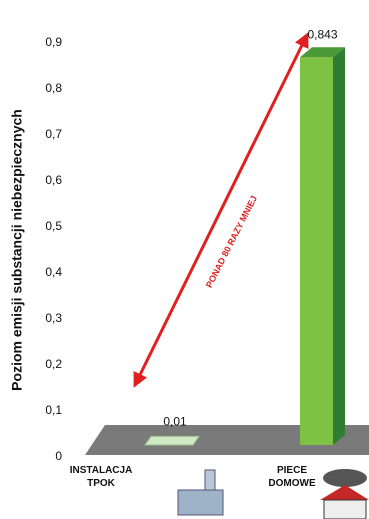 Image resolution: width=369 pixels, height=519 pixels. What do you see at coordinates (101, 477) in the screenshot?
I see `x-tick-label: INSTALACJA TPOK` at bounding box center [101, 477].